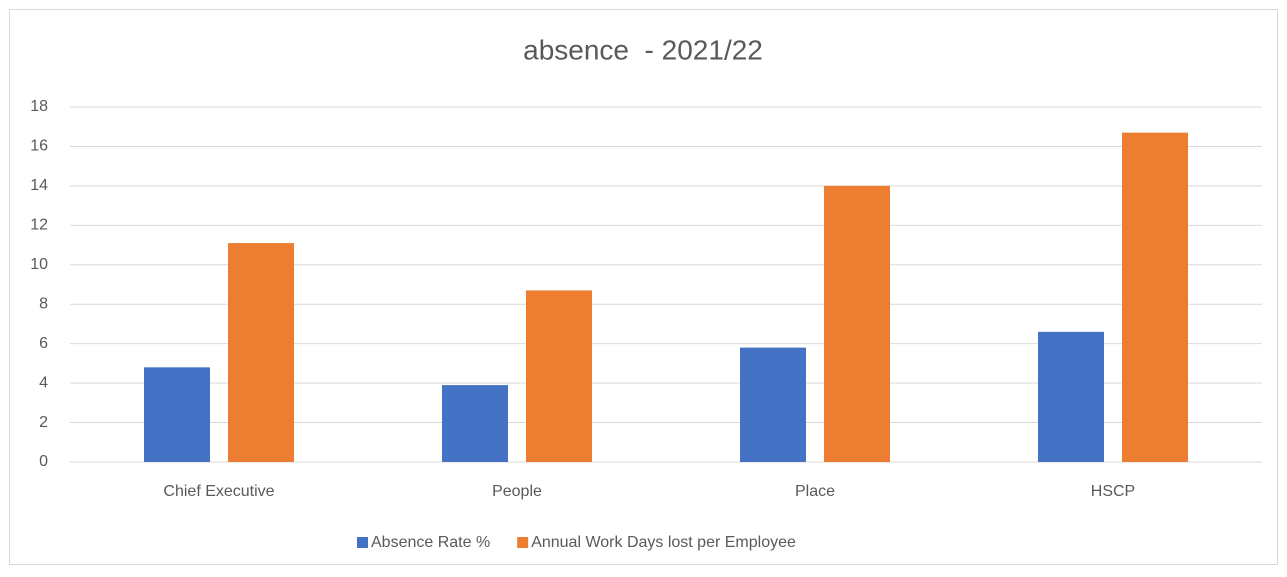 Image resolution: width=1287 pixels, height=577 pixels. Describe the element at coordinates (43, 343) in the screenshot. I see `y-tick-label: 6` at that location.